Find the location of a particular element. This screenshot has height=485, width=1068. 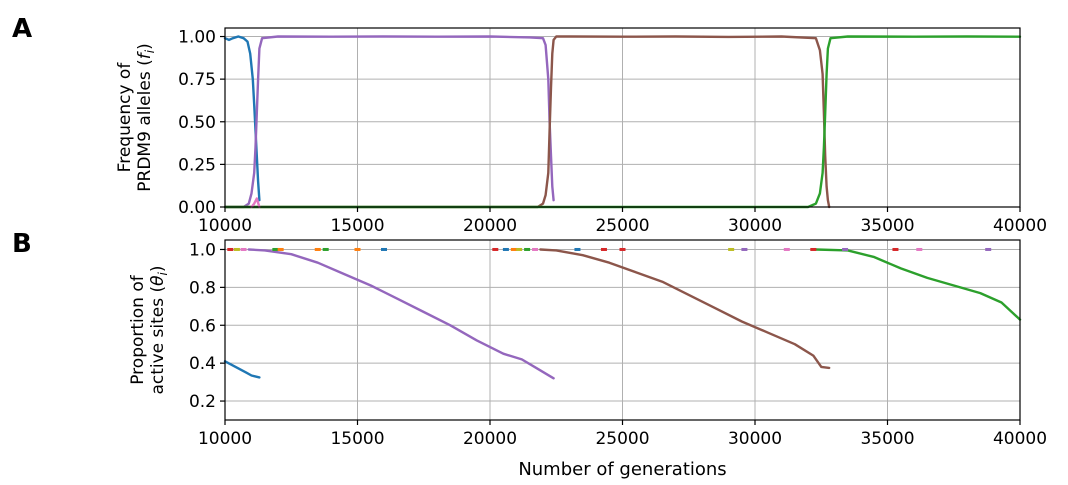

y-axis-label-symbol: θ is located at coordinates (158, 280).